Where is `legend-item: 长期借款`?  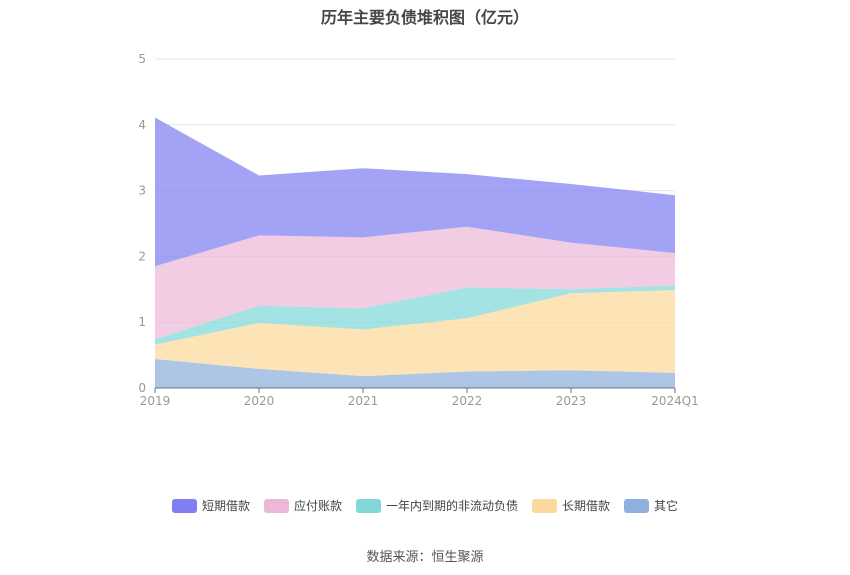 legend-item: 长期借款 is located at coordinates (571, 505).